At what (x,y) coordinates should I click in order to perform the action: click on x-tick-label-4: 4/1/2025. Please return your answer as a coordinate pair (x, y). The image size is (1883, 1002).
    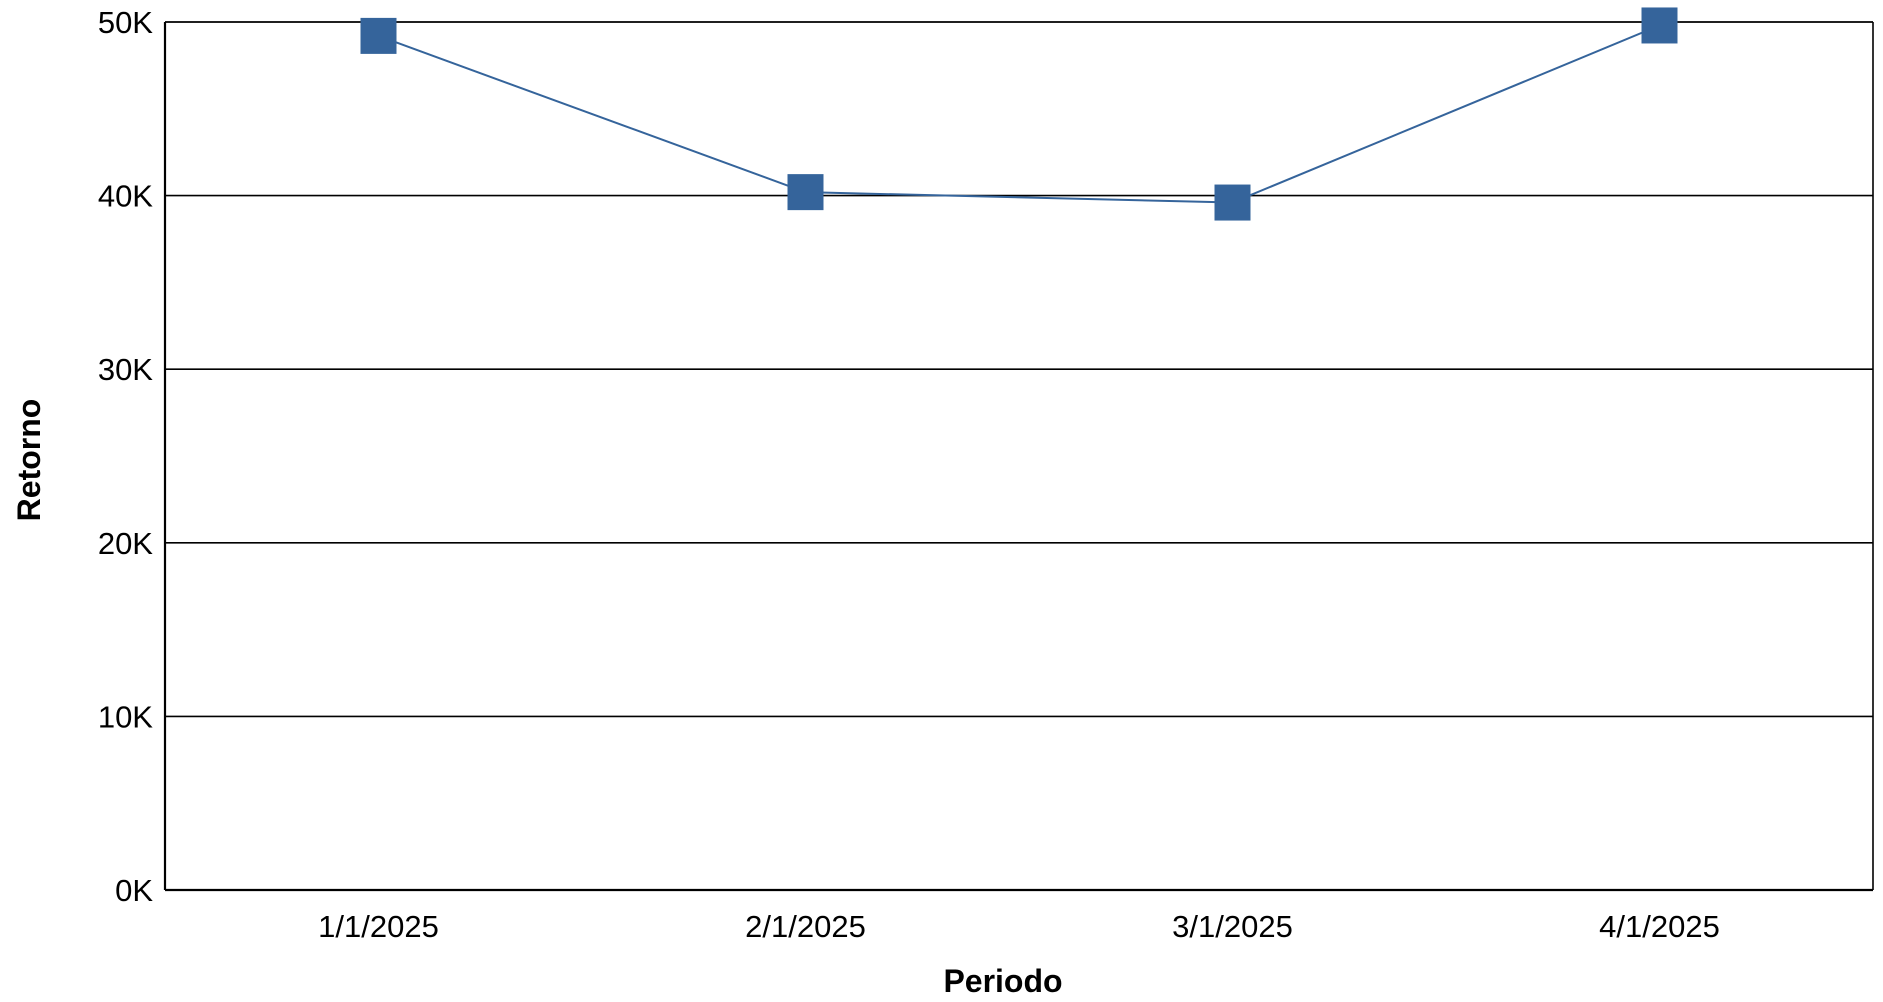
    Looking at the image, I should click on (1659, 926).